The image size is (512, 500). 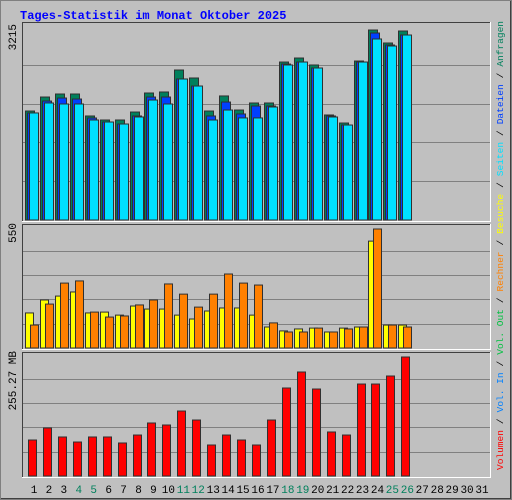 What do you see at coordinates (333, 491) in the screenshot?
I see `x-tick-label: 21` at bounding box center [333, 491].